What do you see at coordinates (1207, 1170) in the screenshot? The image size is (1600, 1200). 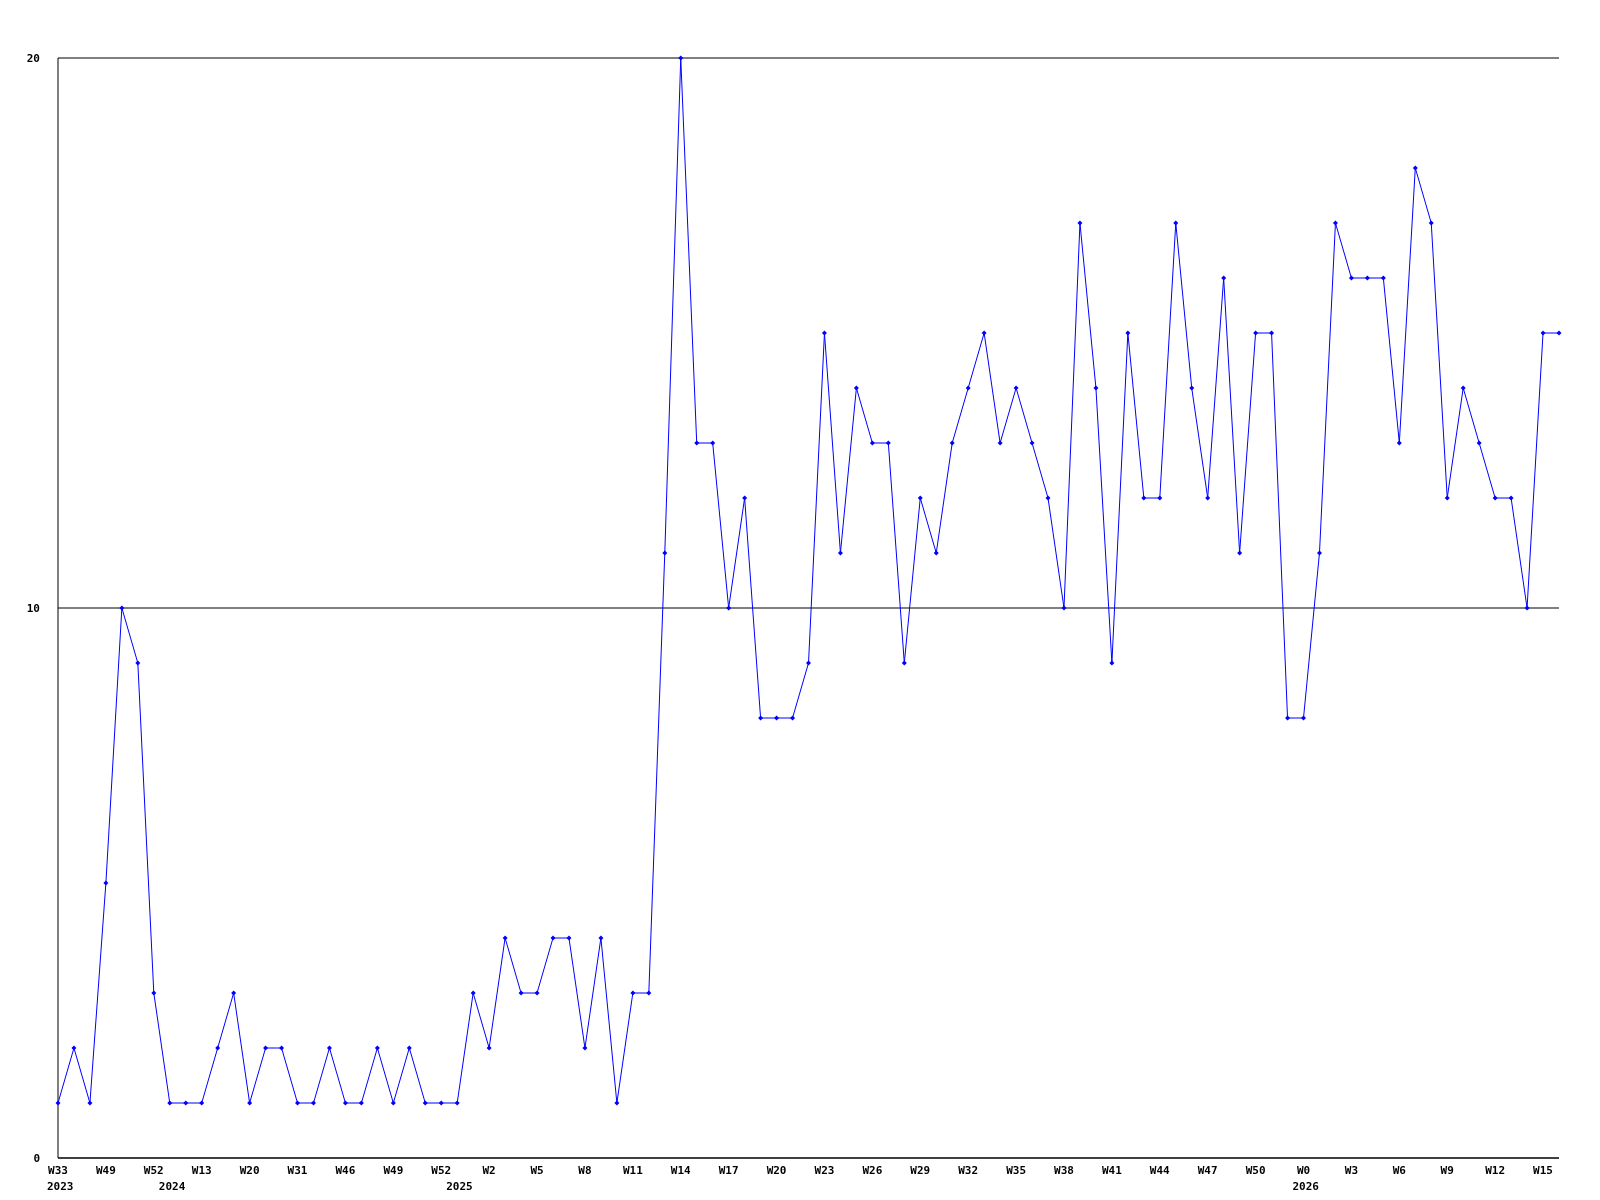 I see `x-tick-label: W47` at bounding box center [1207, 1170].